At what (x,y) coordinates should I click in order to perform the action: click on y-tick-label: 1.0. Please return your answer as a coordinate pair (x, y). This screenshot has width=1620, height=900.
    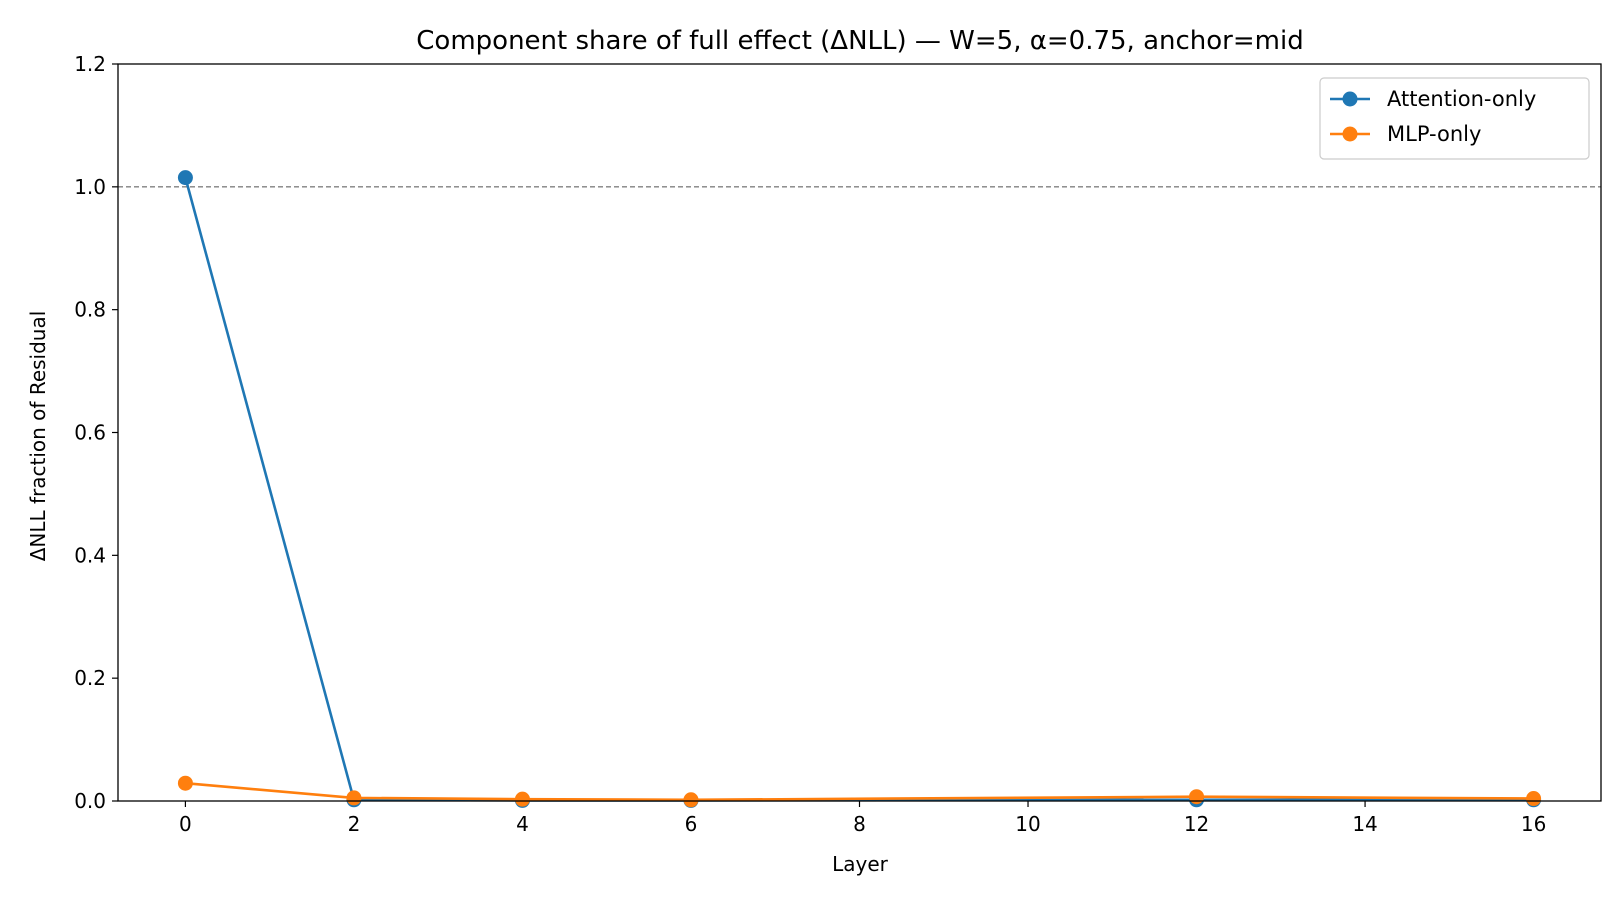
    Looking at the image, I should click on (90, 187).